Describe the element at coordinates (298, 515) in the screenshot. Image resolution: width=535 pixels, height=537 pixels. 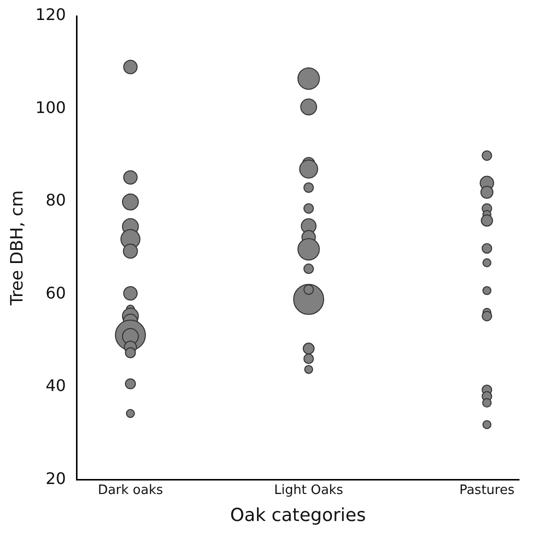
I see `x-axis-title: Oak categories` at that location.